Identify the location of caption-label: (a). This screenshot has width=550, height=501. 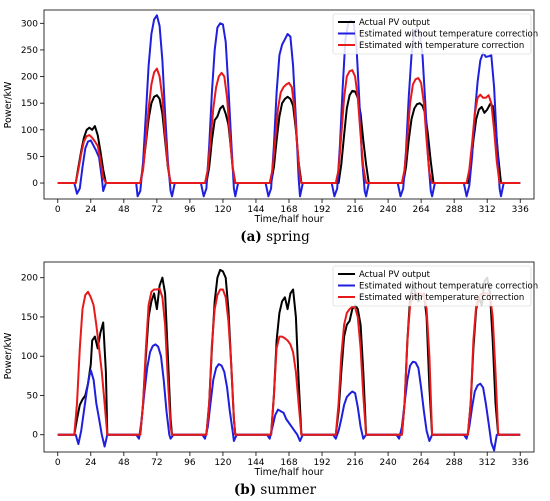
(251, 237).